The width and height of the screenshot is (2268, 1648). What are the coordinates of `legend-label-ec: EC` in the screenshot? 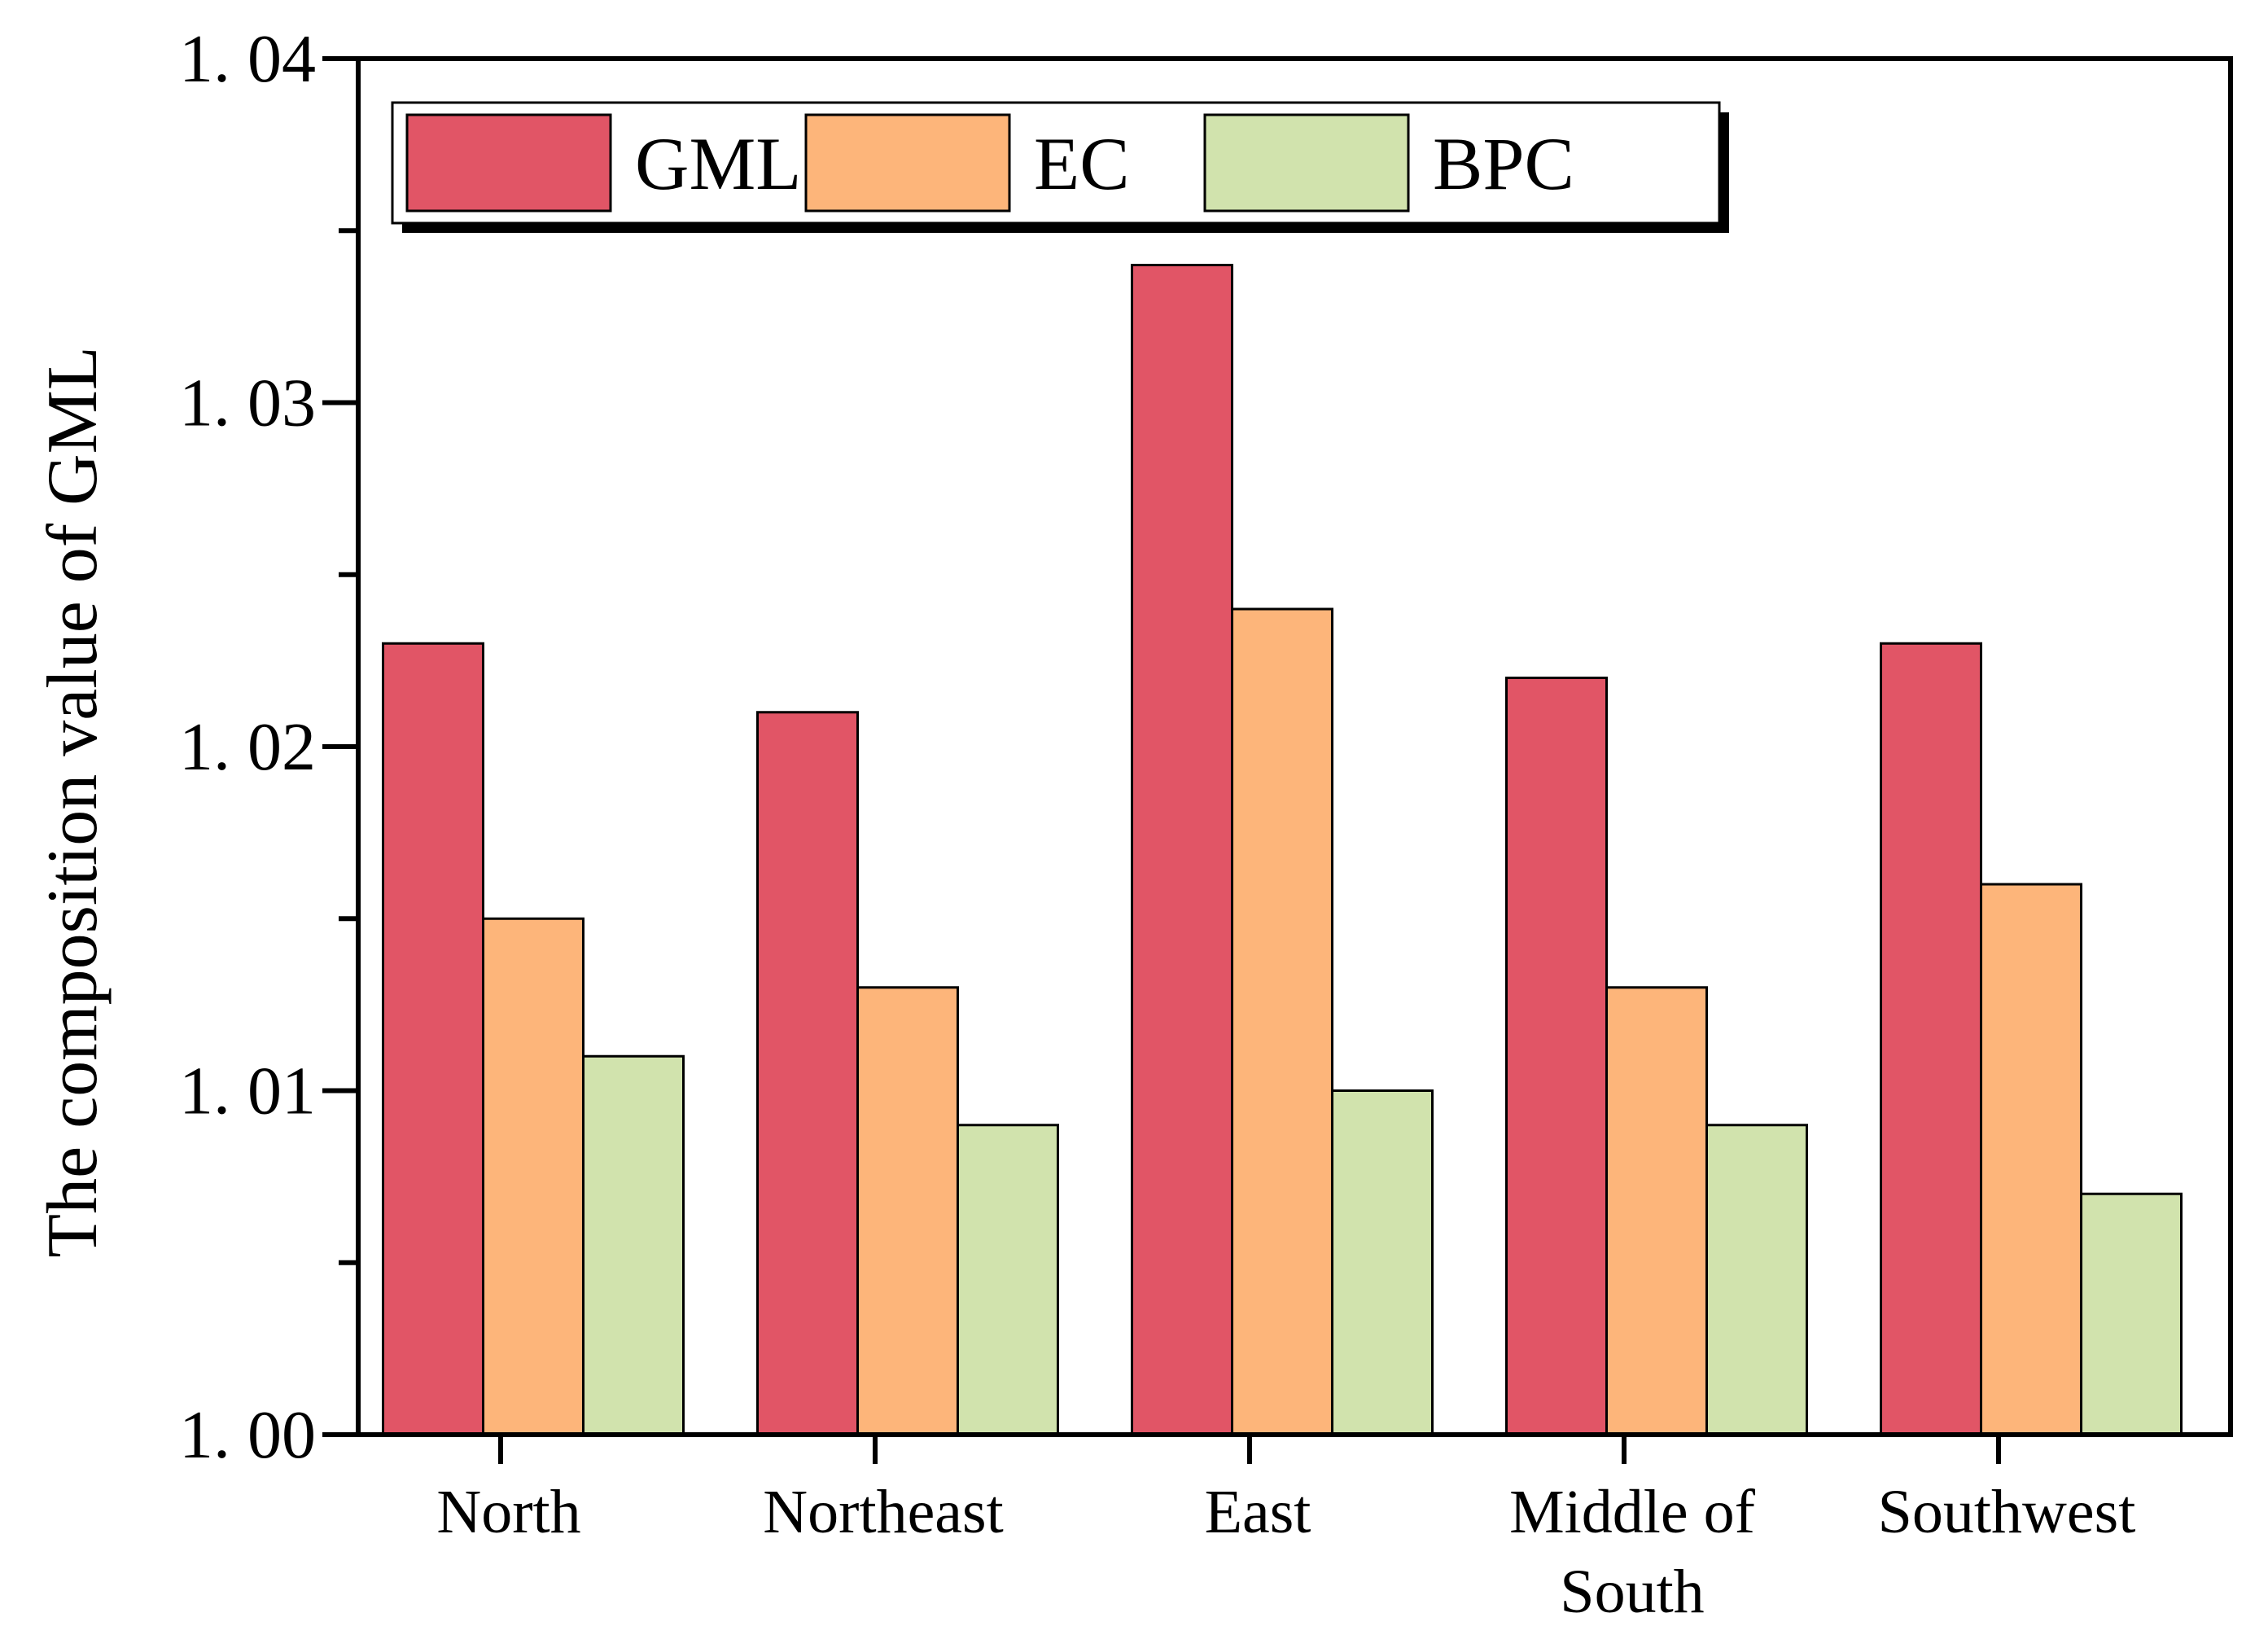 It's located at (1082, 163).